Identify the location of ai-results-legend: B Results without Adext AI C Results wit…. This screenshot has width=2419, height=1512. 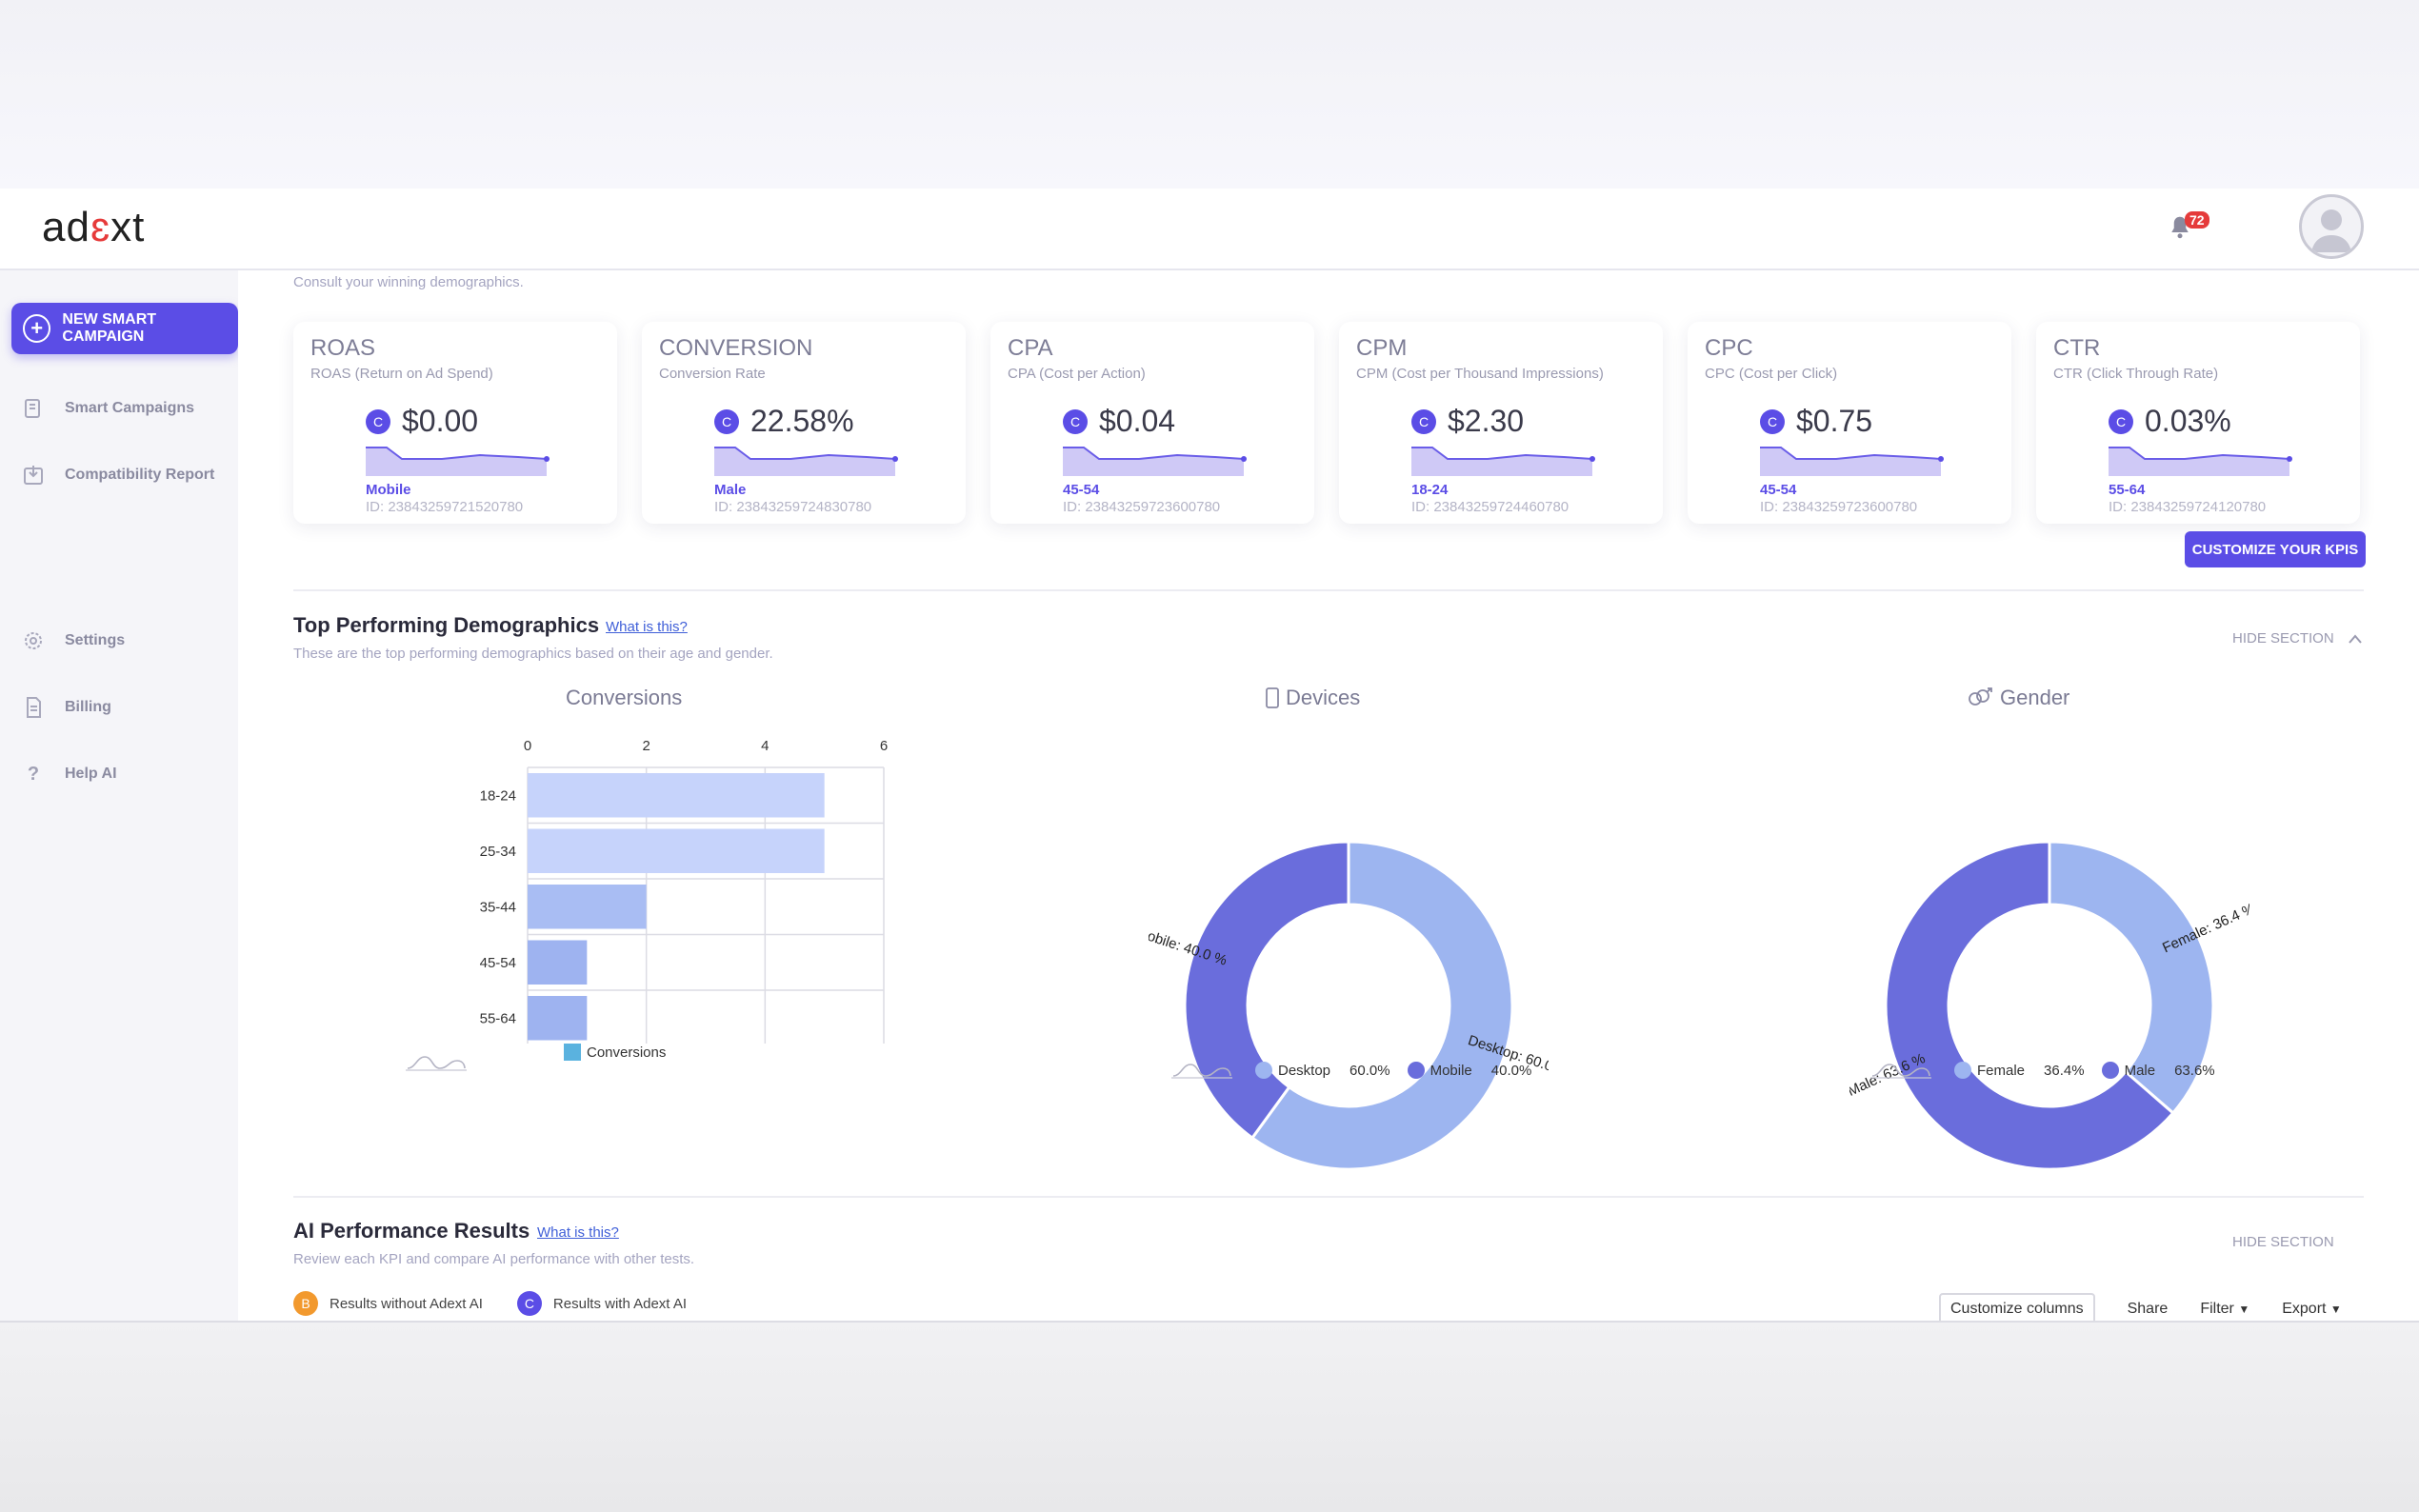
(490, 1303).